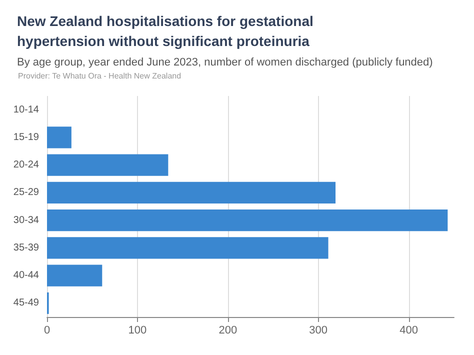 This screenshot has height=355, width=474. I want to click on x-tick-label: 0, so click(47, 330).